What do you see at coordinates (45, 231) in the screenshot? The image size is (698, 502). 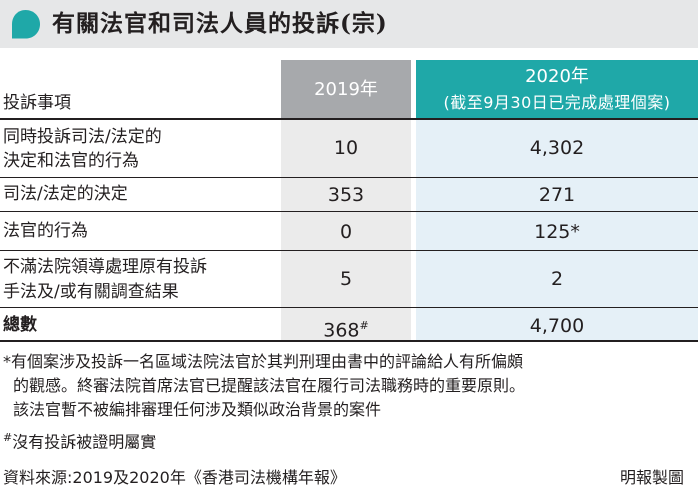 I see `row-label: 法官的行為` at bounding box center [45, 231].